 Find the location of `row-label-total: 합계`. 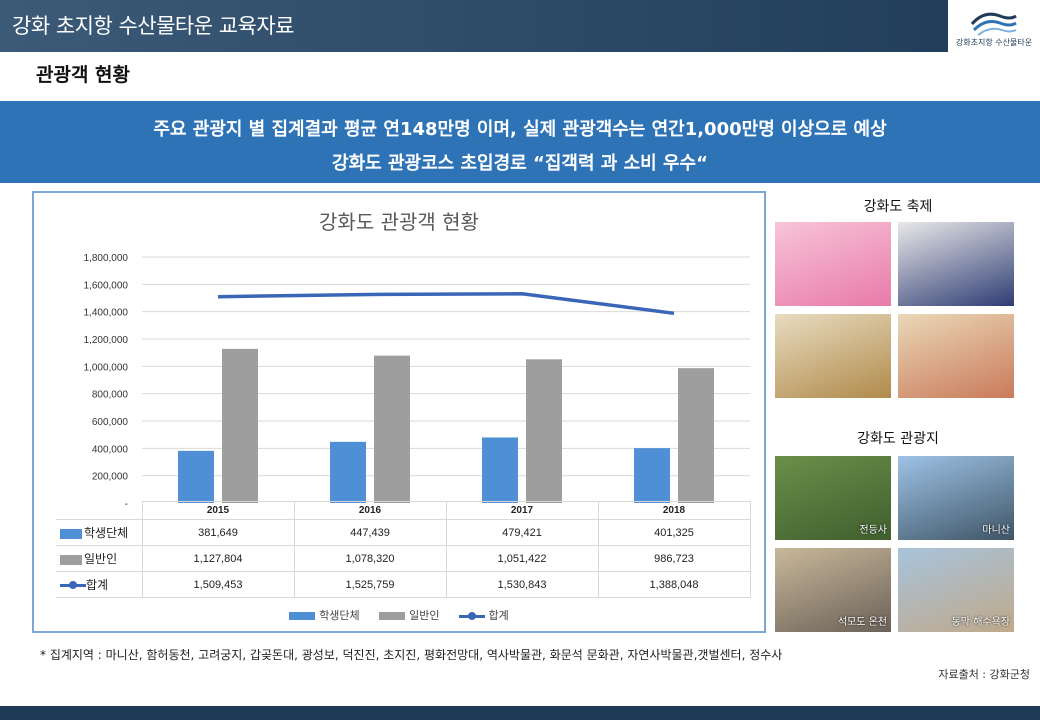

row-label-total: 합계 is located at coordinates (99, 584).